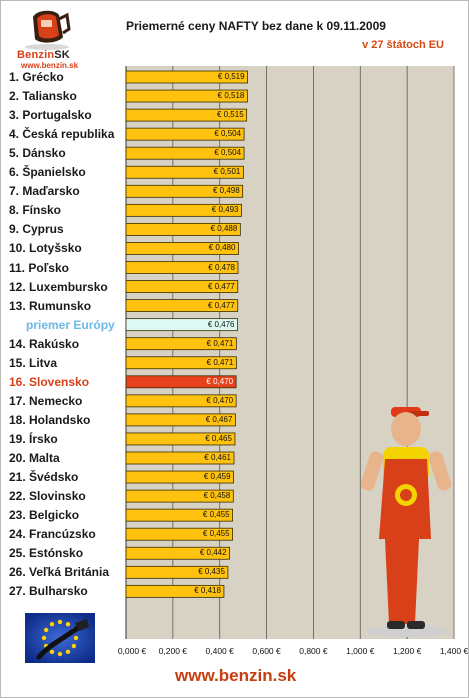  I want to click on value-label: € 0,493, so click(225, 210).